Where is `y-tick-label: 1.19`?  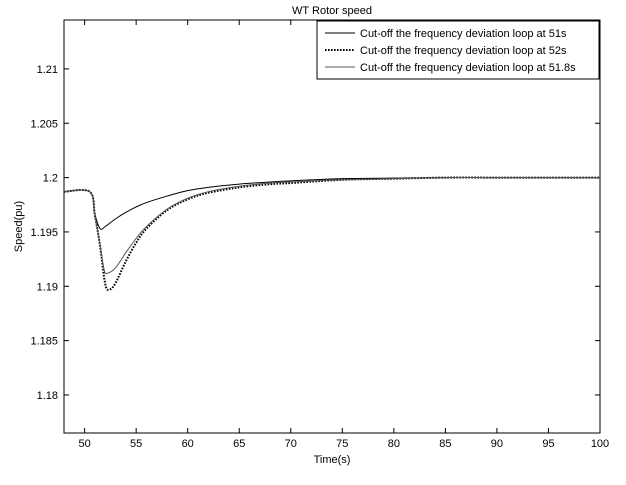
y-tick-label: 1.19 is located at coordinates (47, 287).